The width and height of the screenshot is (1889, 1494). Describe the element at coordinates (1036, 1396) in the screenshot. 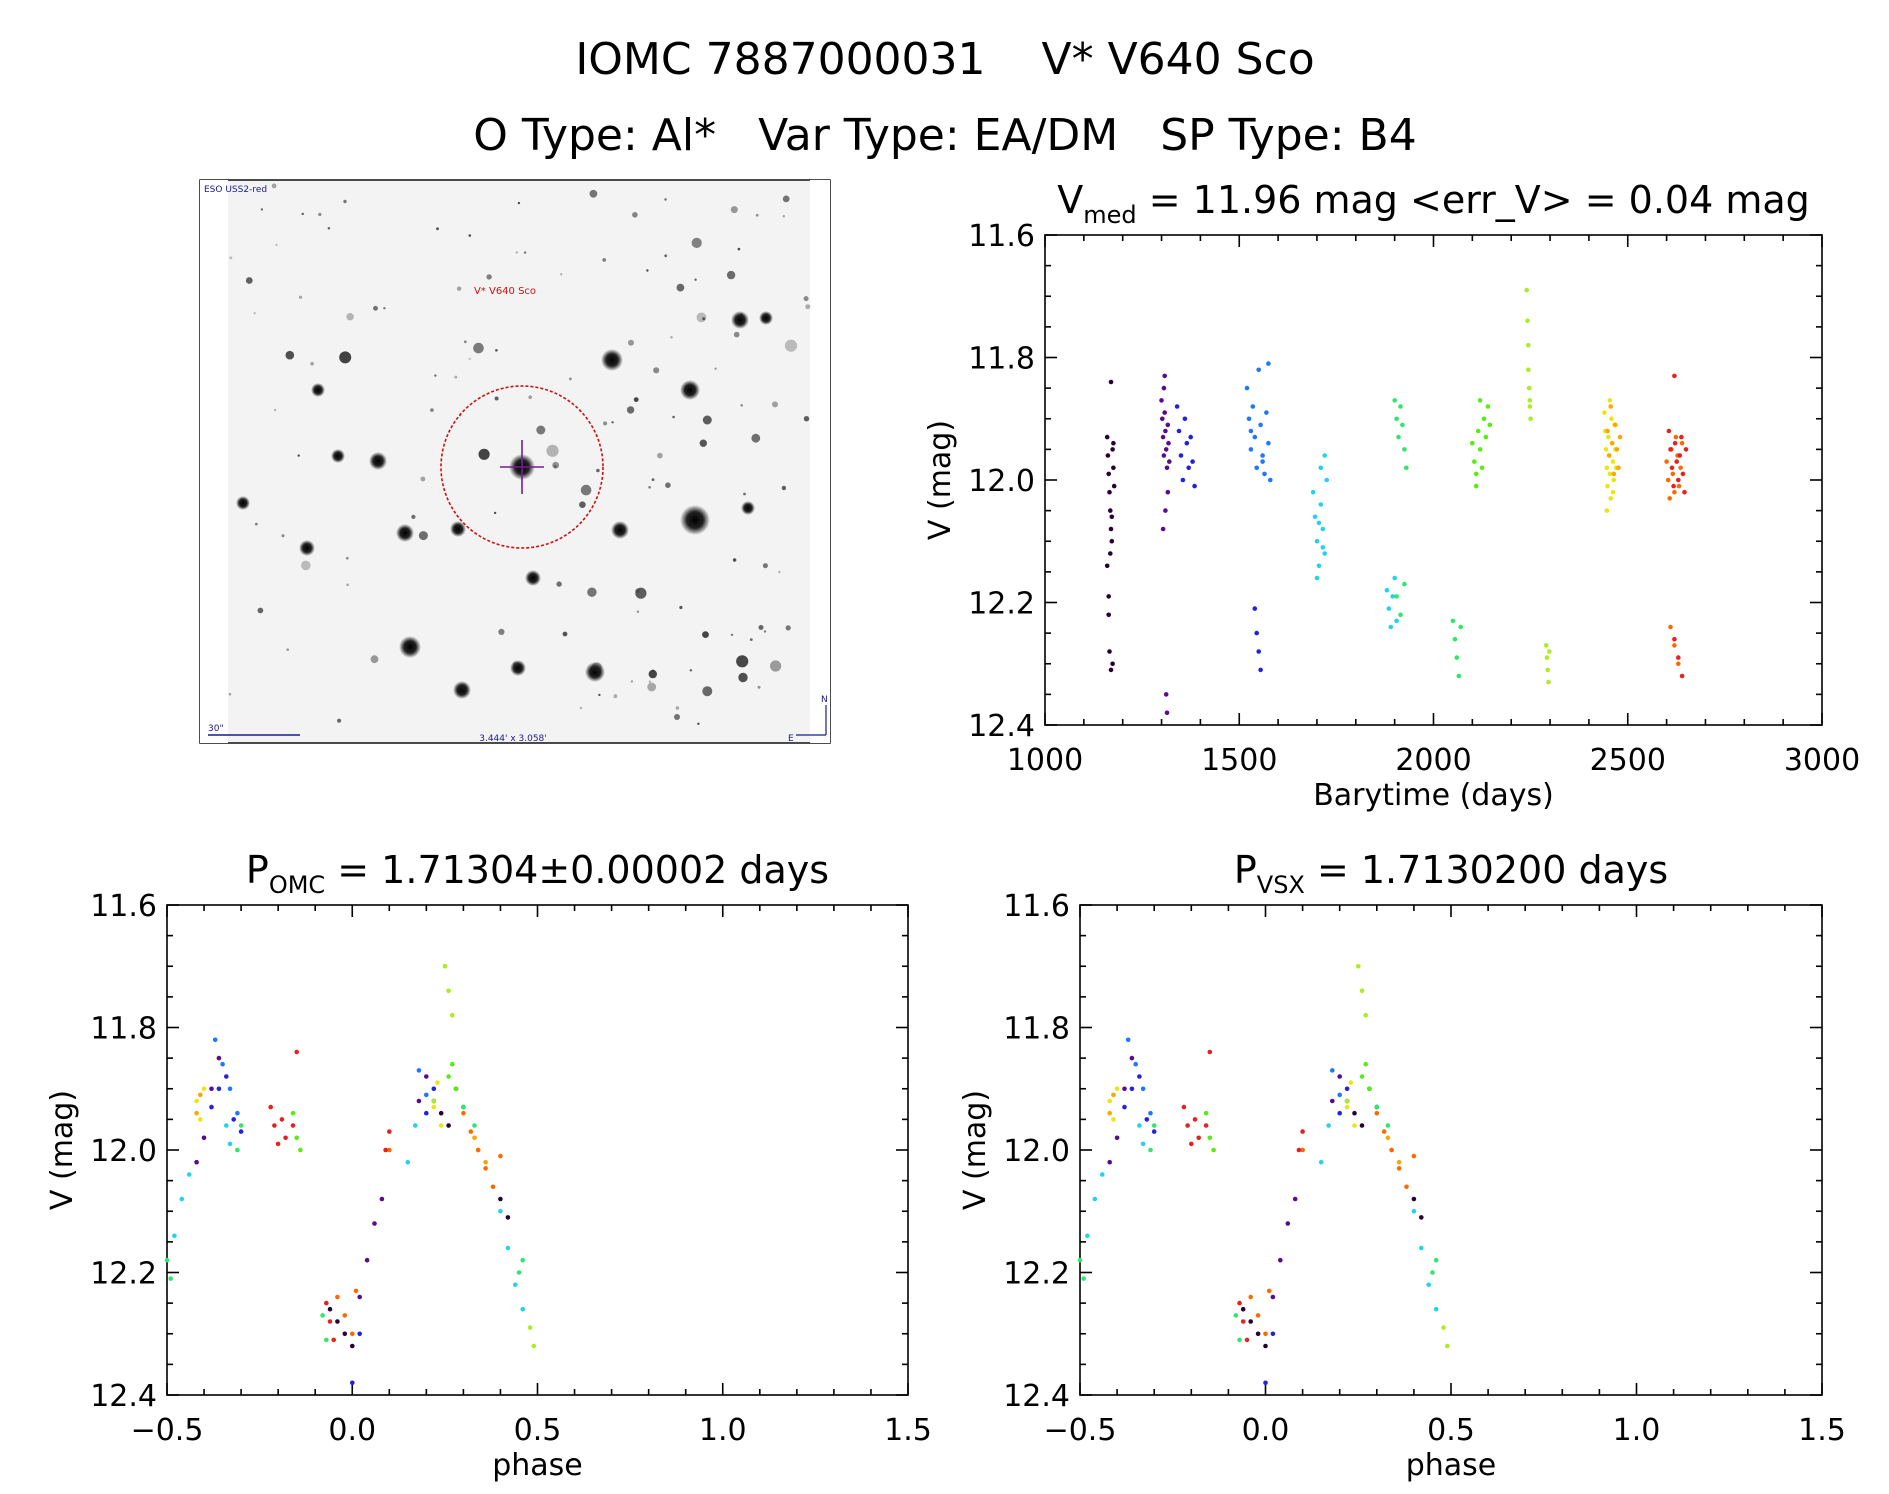

I see `y-tick-label: 12.4` at that location.